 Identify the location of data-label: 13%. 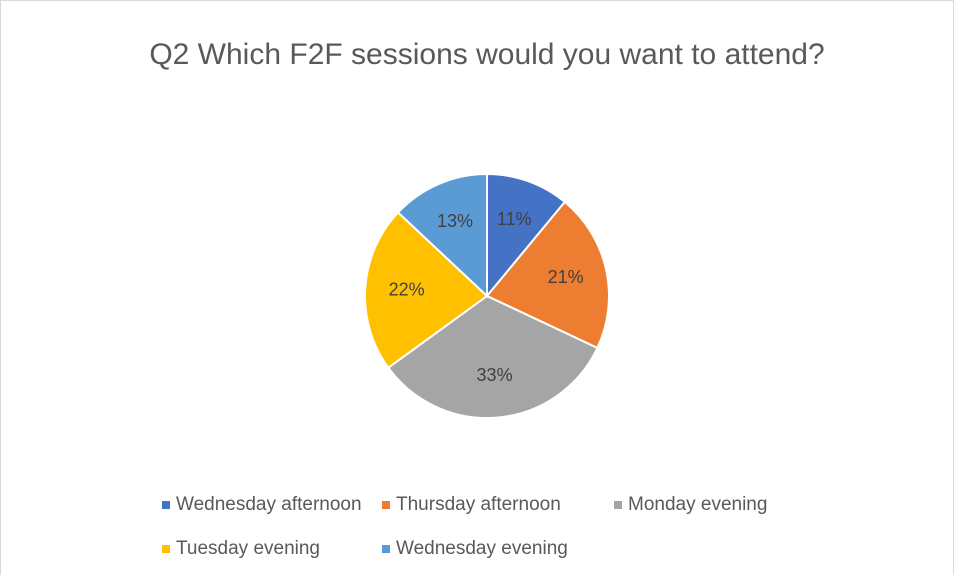
(455, 221).